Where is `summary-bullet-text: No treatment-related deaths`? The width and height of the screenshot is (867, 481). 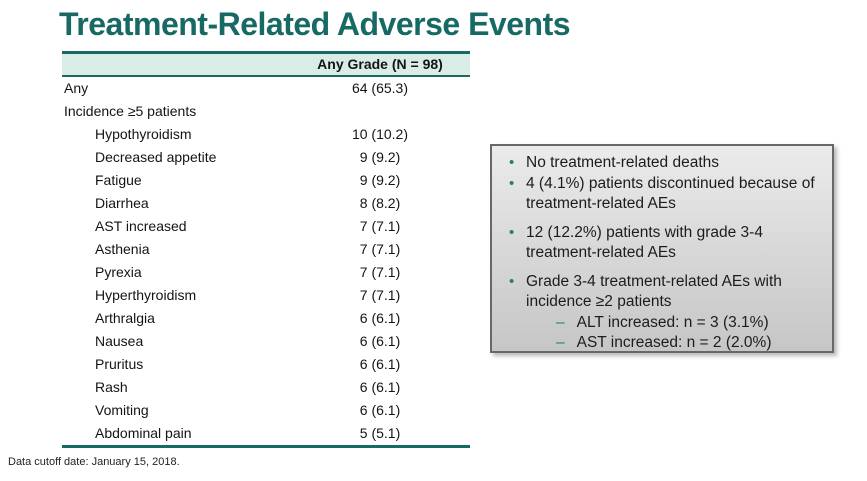
summary-bullet-text: No treatment-related deaths is located at coordinates (622, 162).